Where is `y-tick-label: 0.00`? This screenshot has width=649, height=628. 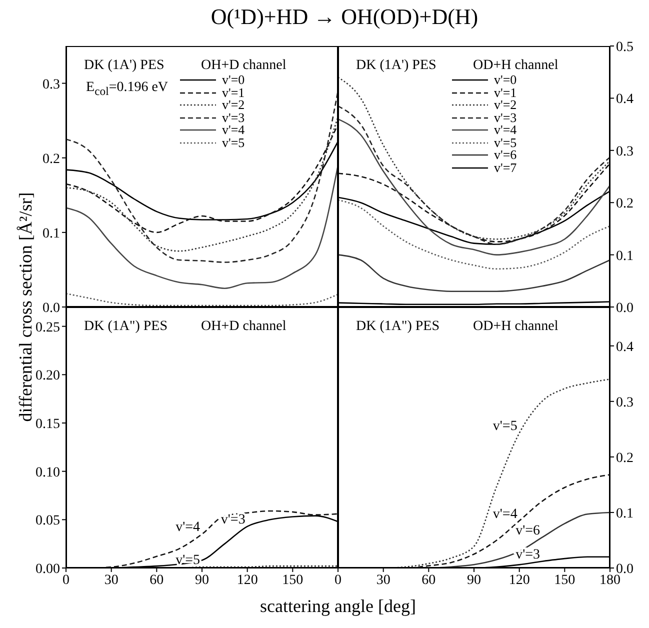
y-tick-label: 0.00 is located at coordinates (48, 569).